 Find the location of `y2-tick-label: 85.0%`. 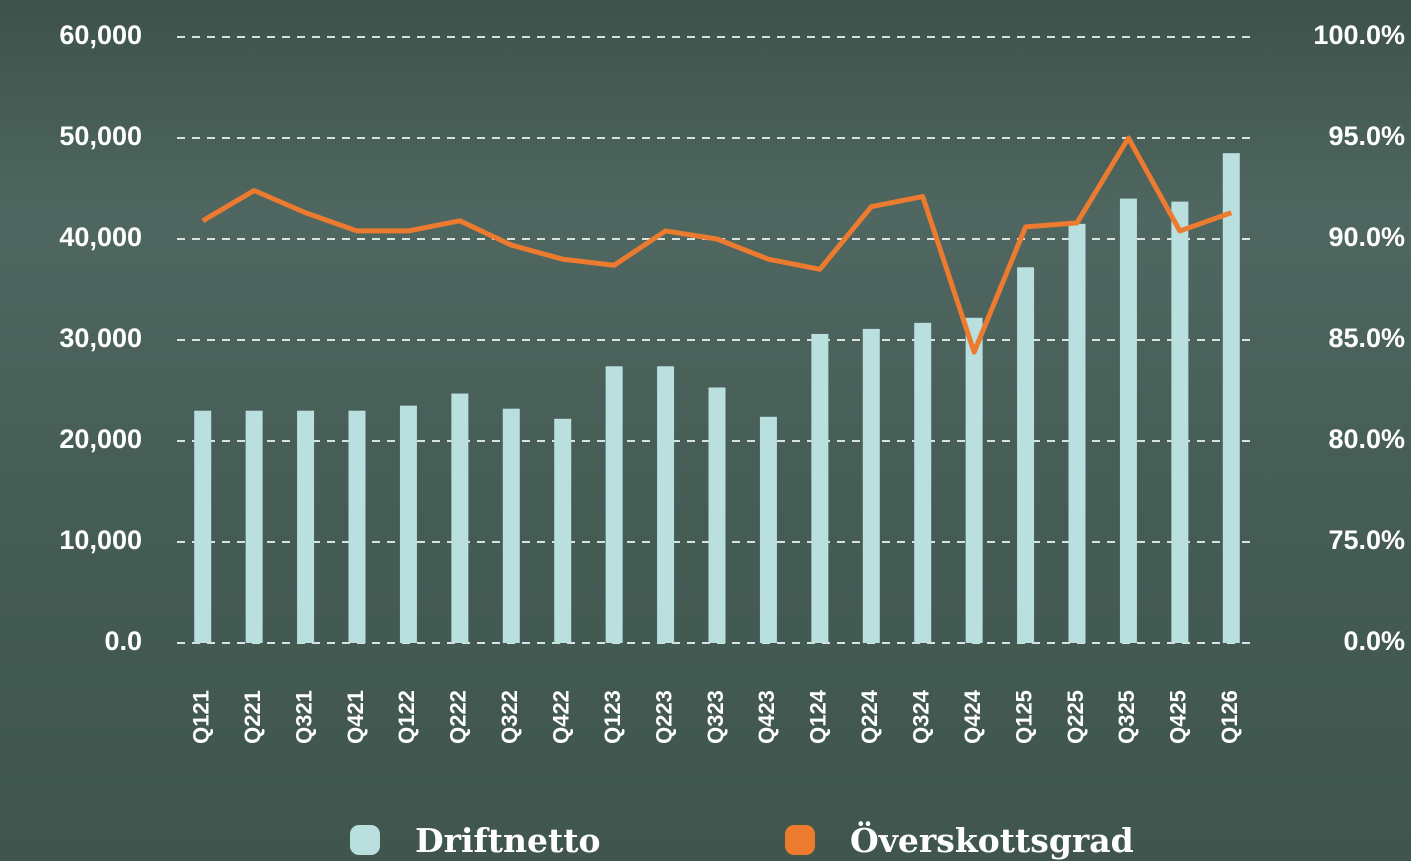

y2-tick-label: 85.0% is located at coordinates (1366, 338).